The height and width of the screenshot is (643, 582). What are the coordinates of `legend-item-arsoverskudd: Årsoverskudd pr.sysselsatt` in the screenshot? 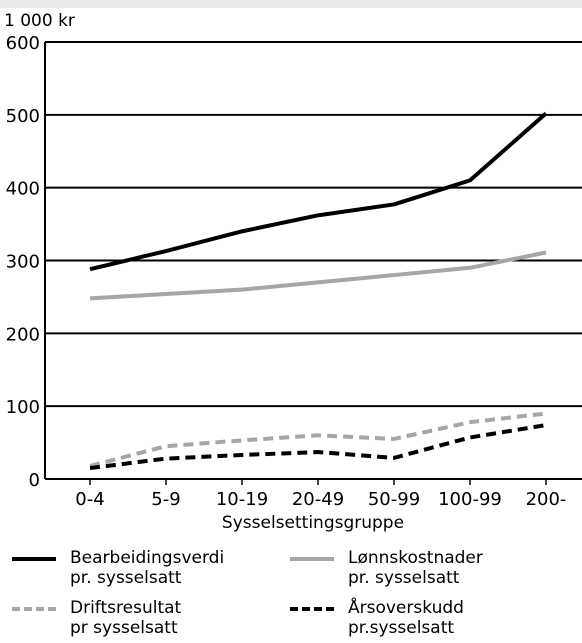 It's located at (405, 619).